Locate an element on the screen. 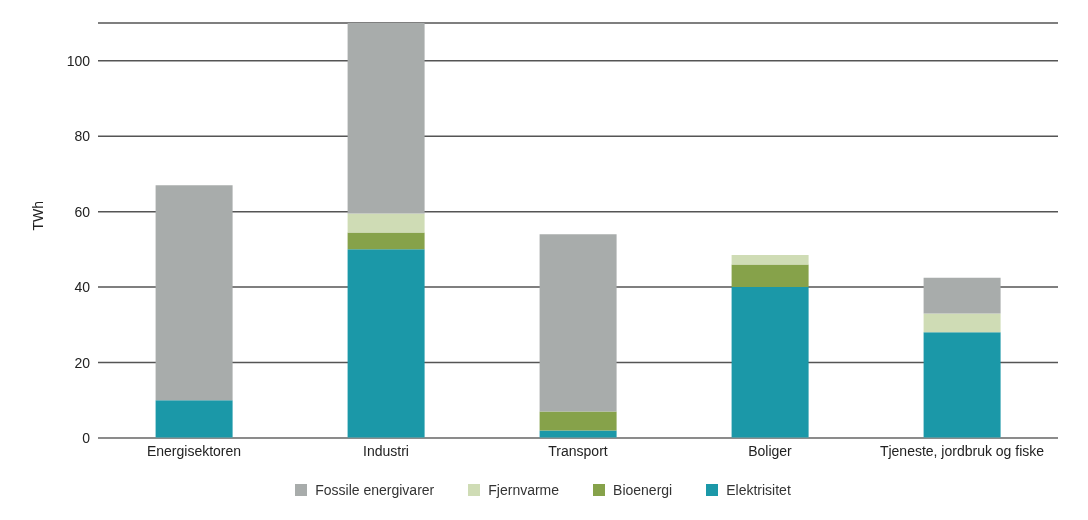  y-axis-title: TWh is located at coordinates (37, 215).